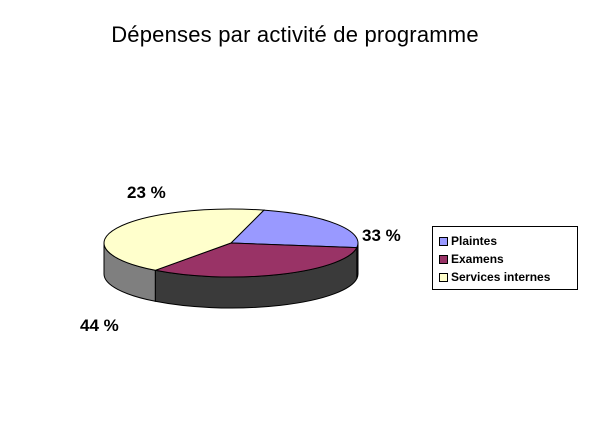 This screenshot has width=590, height=430. I want to click on legend-label-examens: Examens, so click(477, 259).